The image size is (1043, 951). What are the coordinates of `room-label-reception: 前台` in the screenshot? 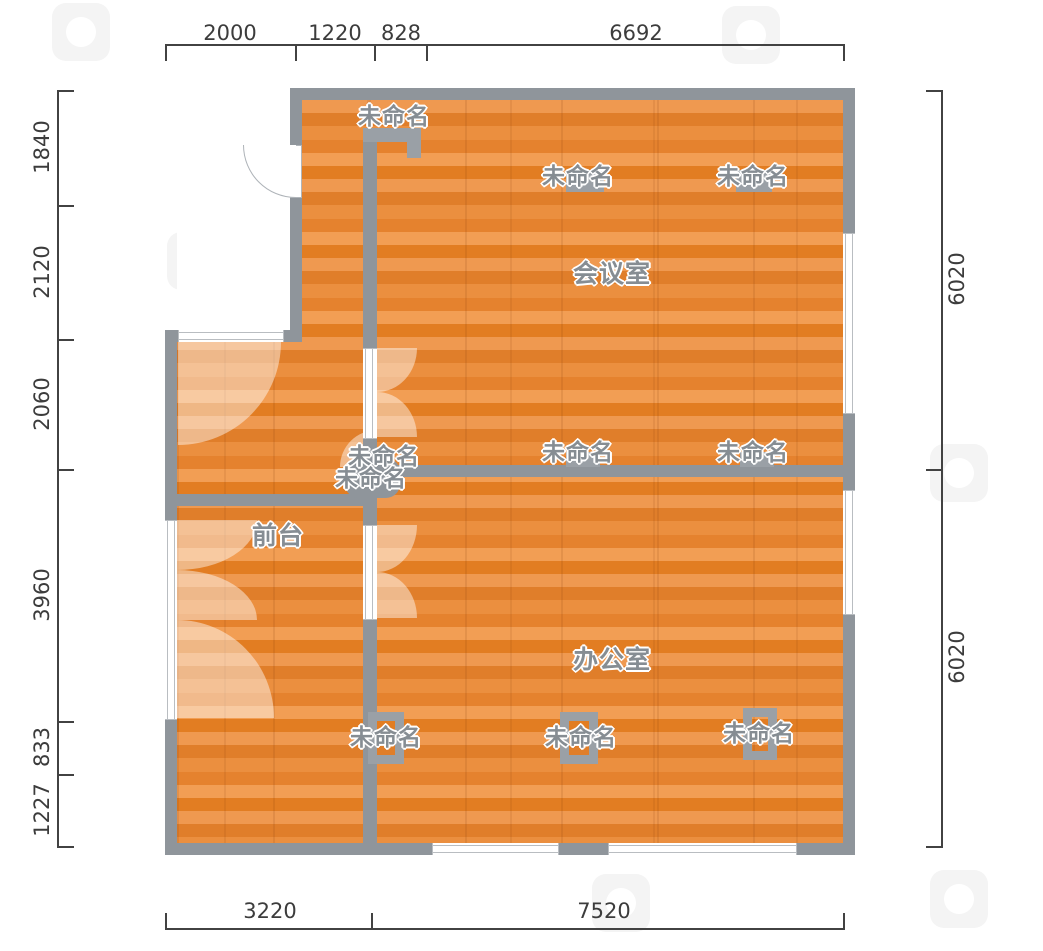 It's located at (278, 535).